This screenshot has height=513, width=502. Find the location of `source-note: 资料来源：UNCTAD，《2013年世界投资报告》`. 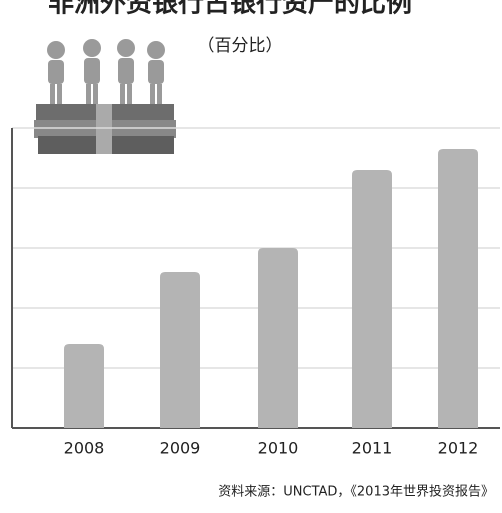

source-note: 资料来源：UNCTAD，《2013年世界投资报告》 is located at coordinates (356, 492).